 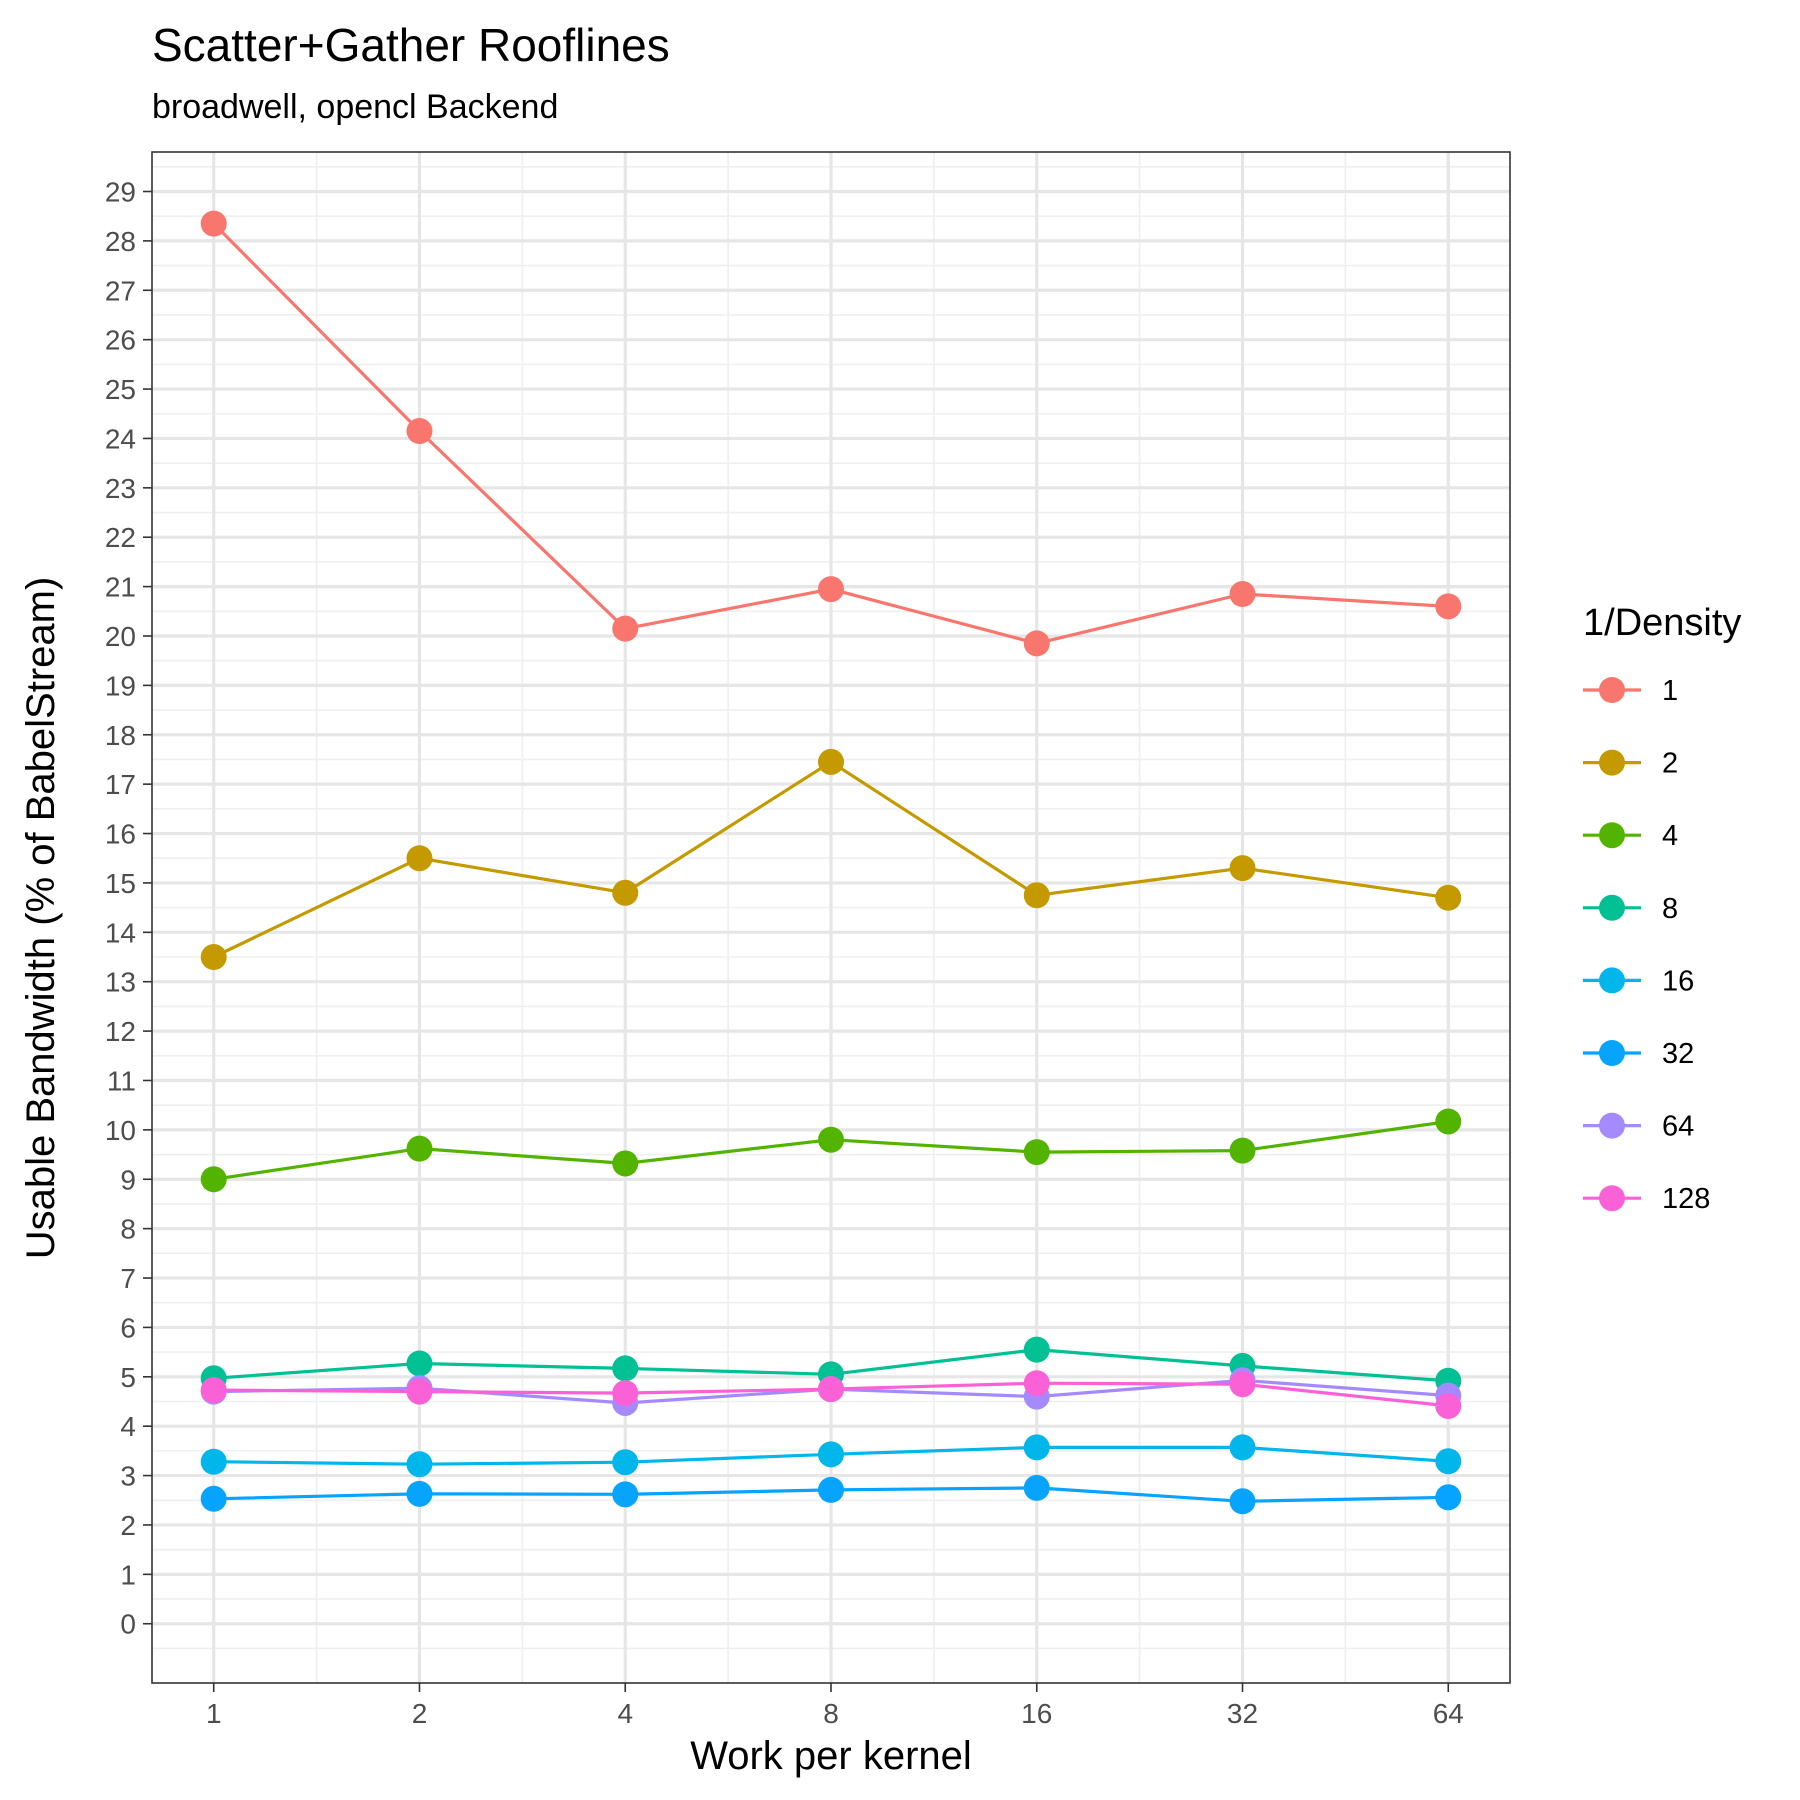 What do you see at coordinates (120, 784) in the screenshot?
I see `y-tick-label: 17` at bounding box center [120, 784].